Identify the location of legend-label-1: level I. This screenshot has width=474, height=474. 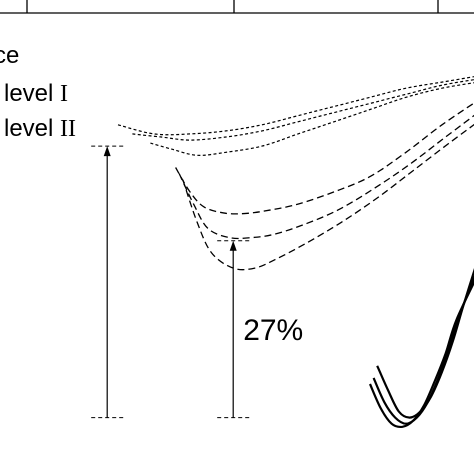
(36, 93).